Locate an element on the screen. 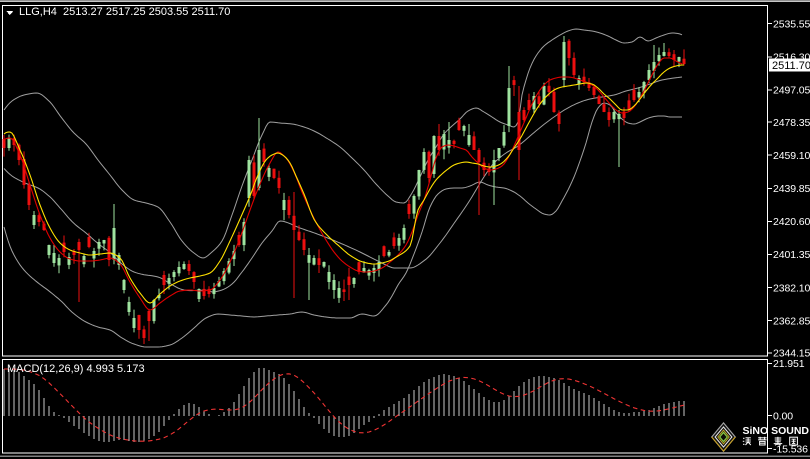  svg-text: -15.536 is located at coordinates (790, 449).